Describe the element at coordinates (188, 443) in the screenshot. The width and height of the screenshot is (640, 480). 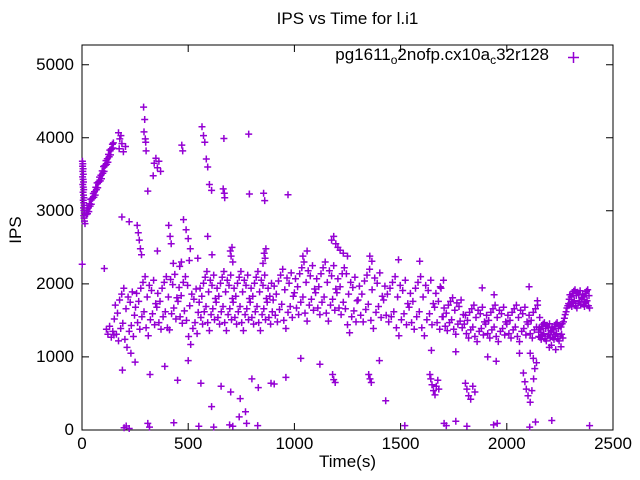
I see `x-tick-label: 500` at that location.